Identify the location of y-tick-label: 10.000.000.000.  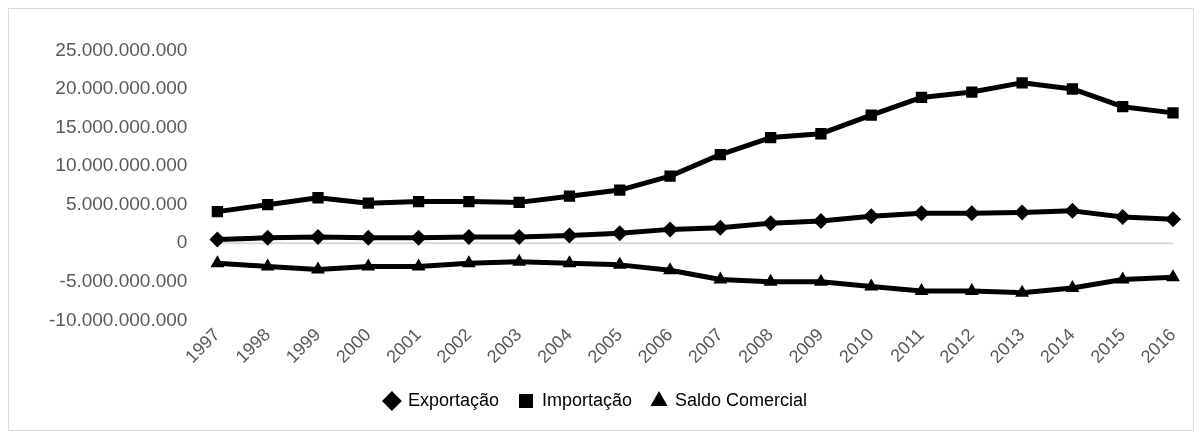
(121, 165).